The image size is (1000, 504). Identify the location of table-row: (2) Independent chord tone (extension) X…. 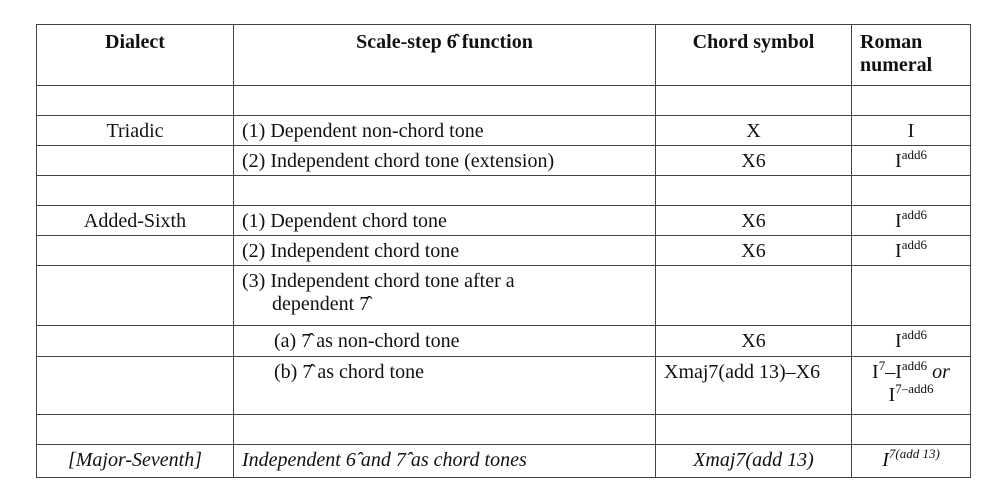
(503, 160).